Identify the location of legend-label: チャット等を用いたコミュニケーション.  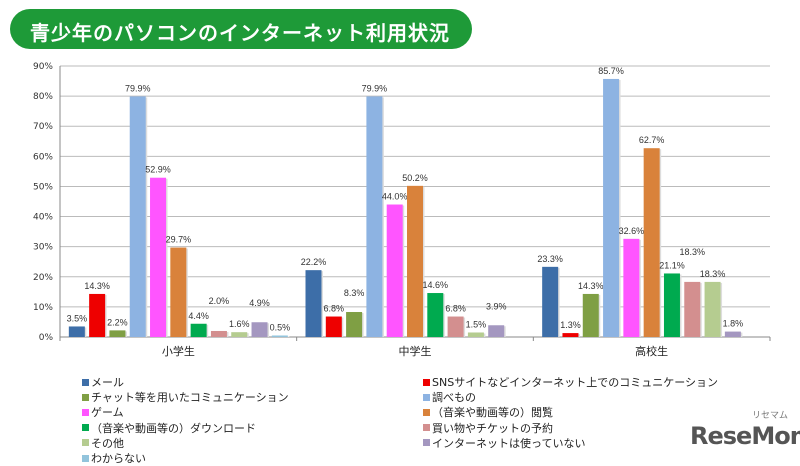
(190, 398).